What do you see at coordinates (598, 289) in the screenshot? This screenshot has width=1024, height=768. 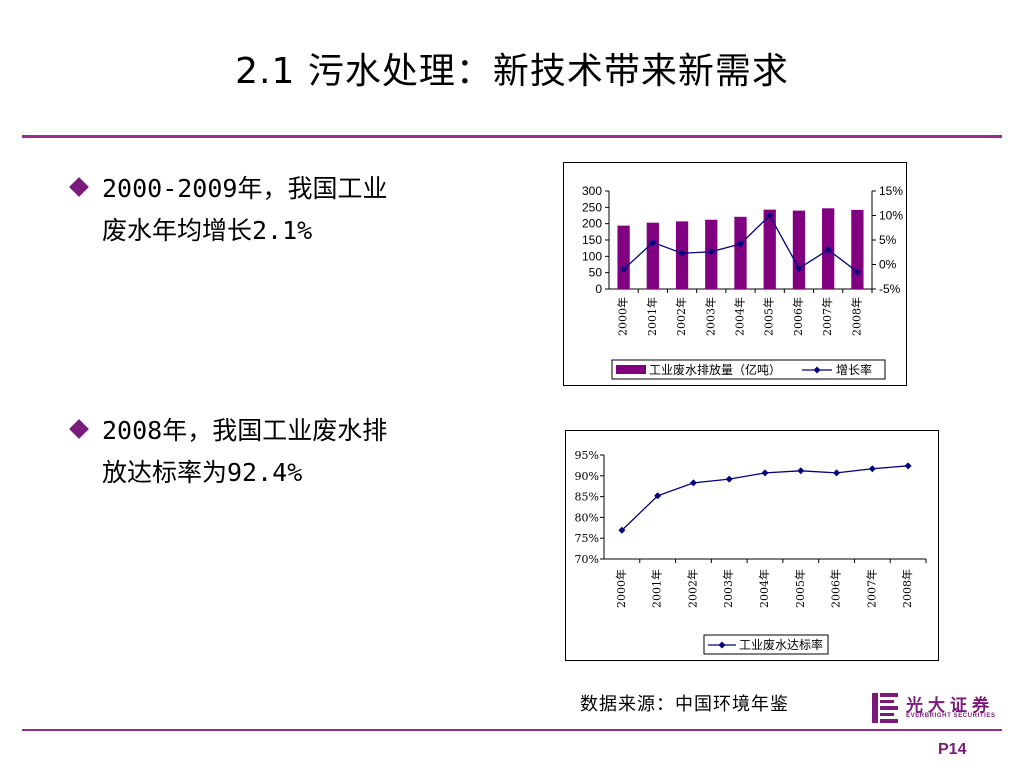 I see `left-y-tick-label: 0` at bounding box center [598, 289].